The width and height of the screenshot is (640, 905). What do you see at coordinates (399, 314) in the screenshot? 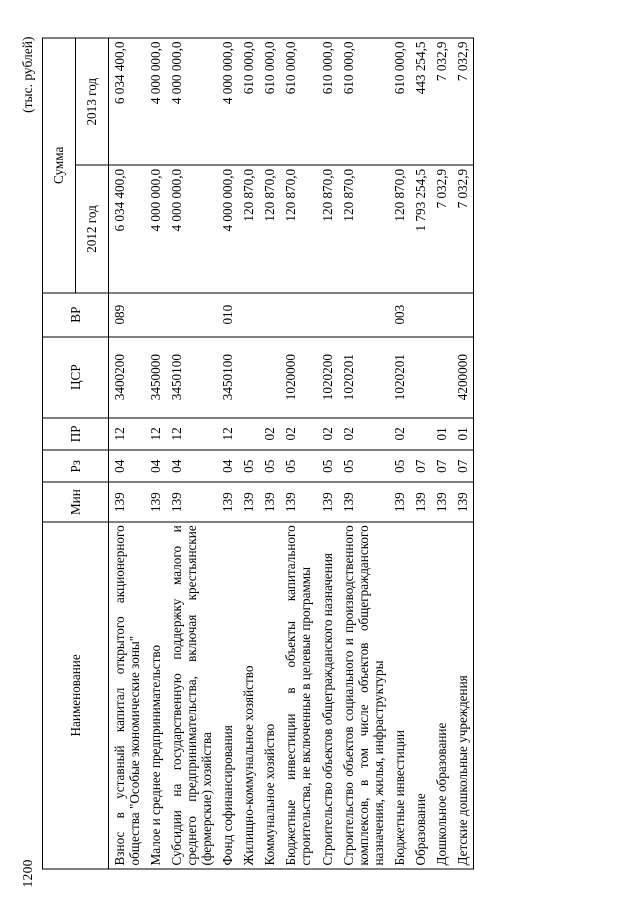
I see `row-vr: 003` at bounding box center [399, 314].